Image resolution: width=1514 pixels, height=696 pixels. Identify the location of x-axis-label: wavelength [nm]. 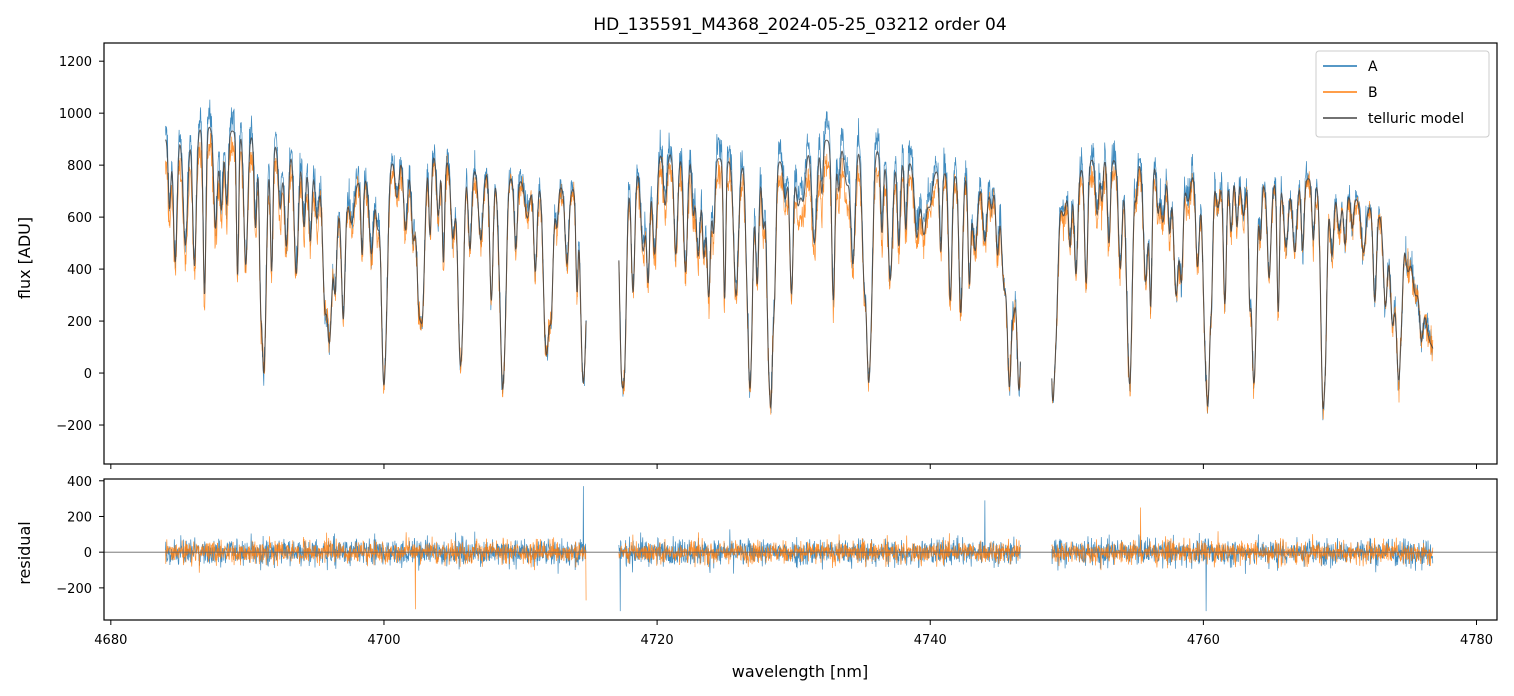
(800, 671).